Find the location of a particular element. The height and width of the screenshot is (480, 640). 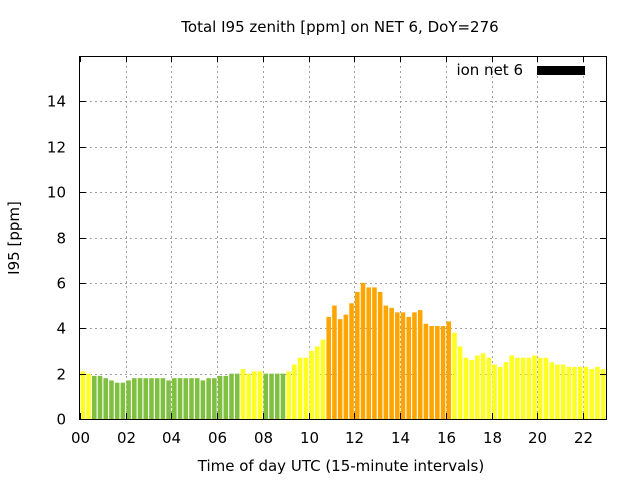

y-tick-label: 0 is located at coordinates (61, 420).